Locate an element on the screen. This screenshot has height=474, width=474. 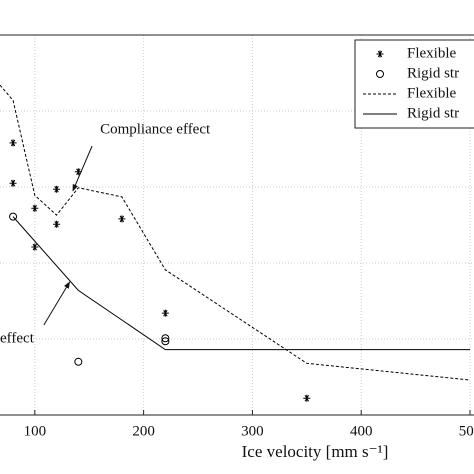
legend: Flexible Rigid str Flexible Rigid str is located at coordinates (414, 84).